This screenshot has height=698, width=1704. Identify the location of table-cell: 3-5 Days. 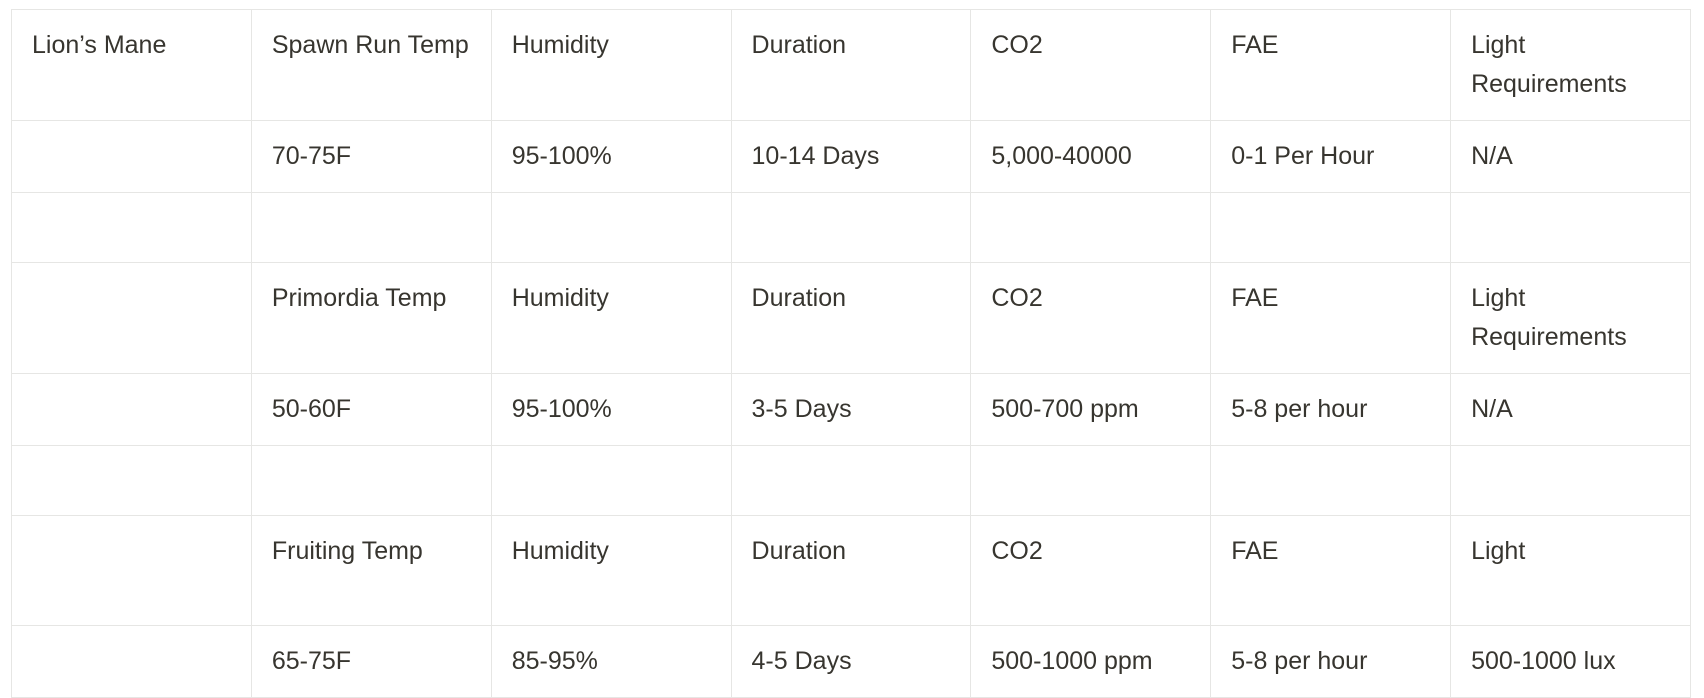
(851, 409).